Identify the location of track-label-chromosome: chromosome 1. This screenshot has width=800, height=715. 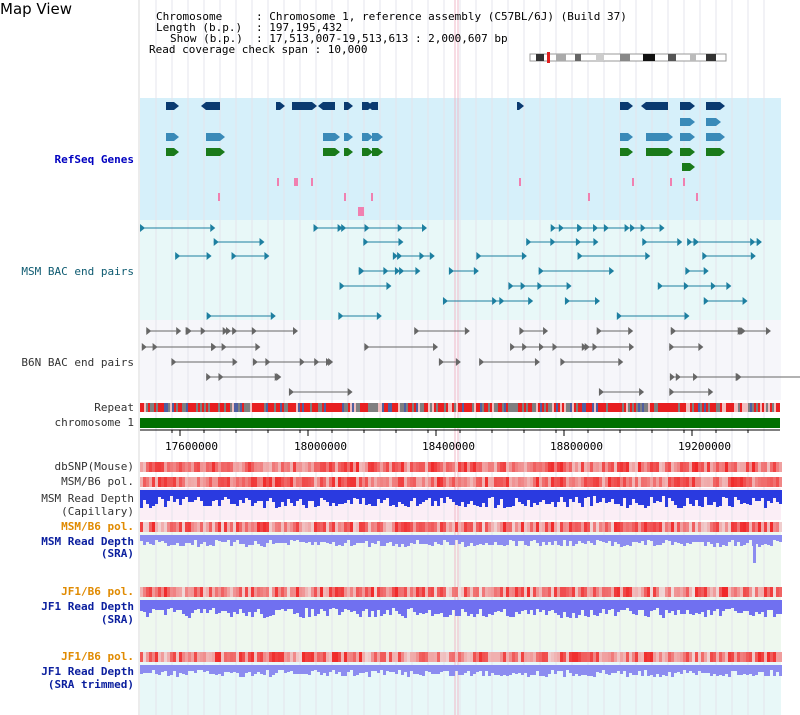
(94, 422).